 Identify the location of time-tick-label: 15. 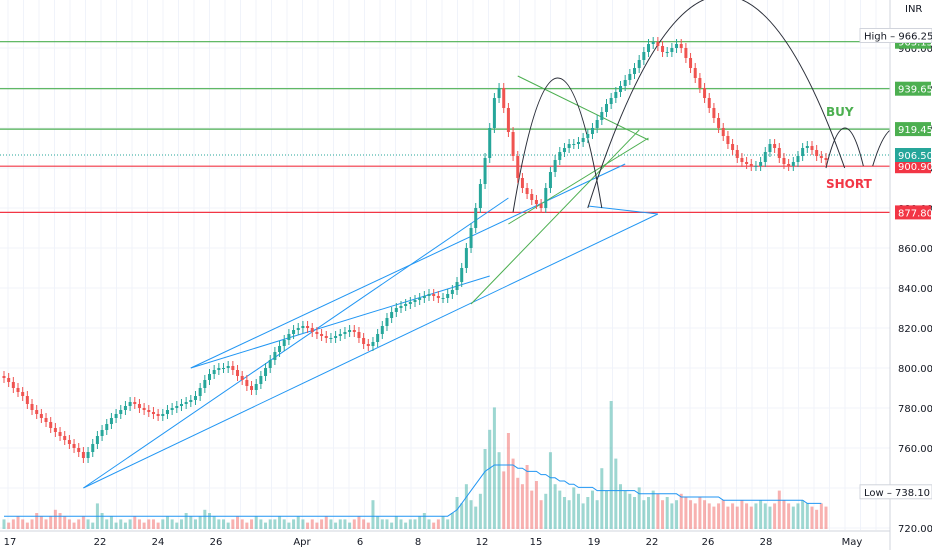
(536, 542).